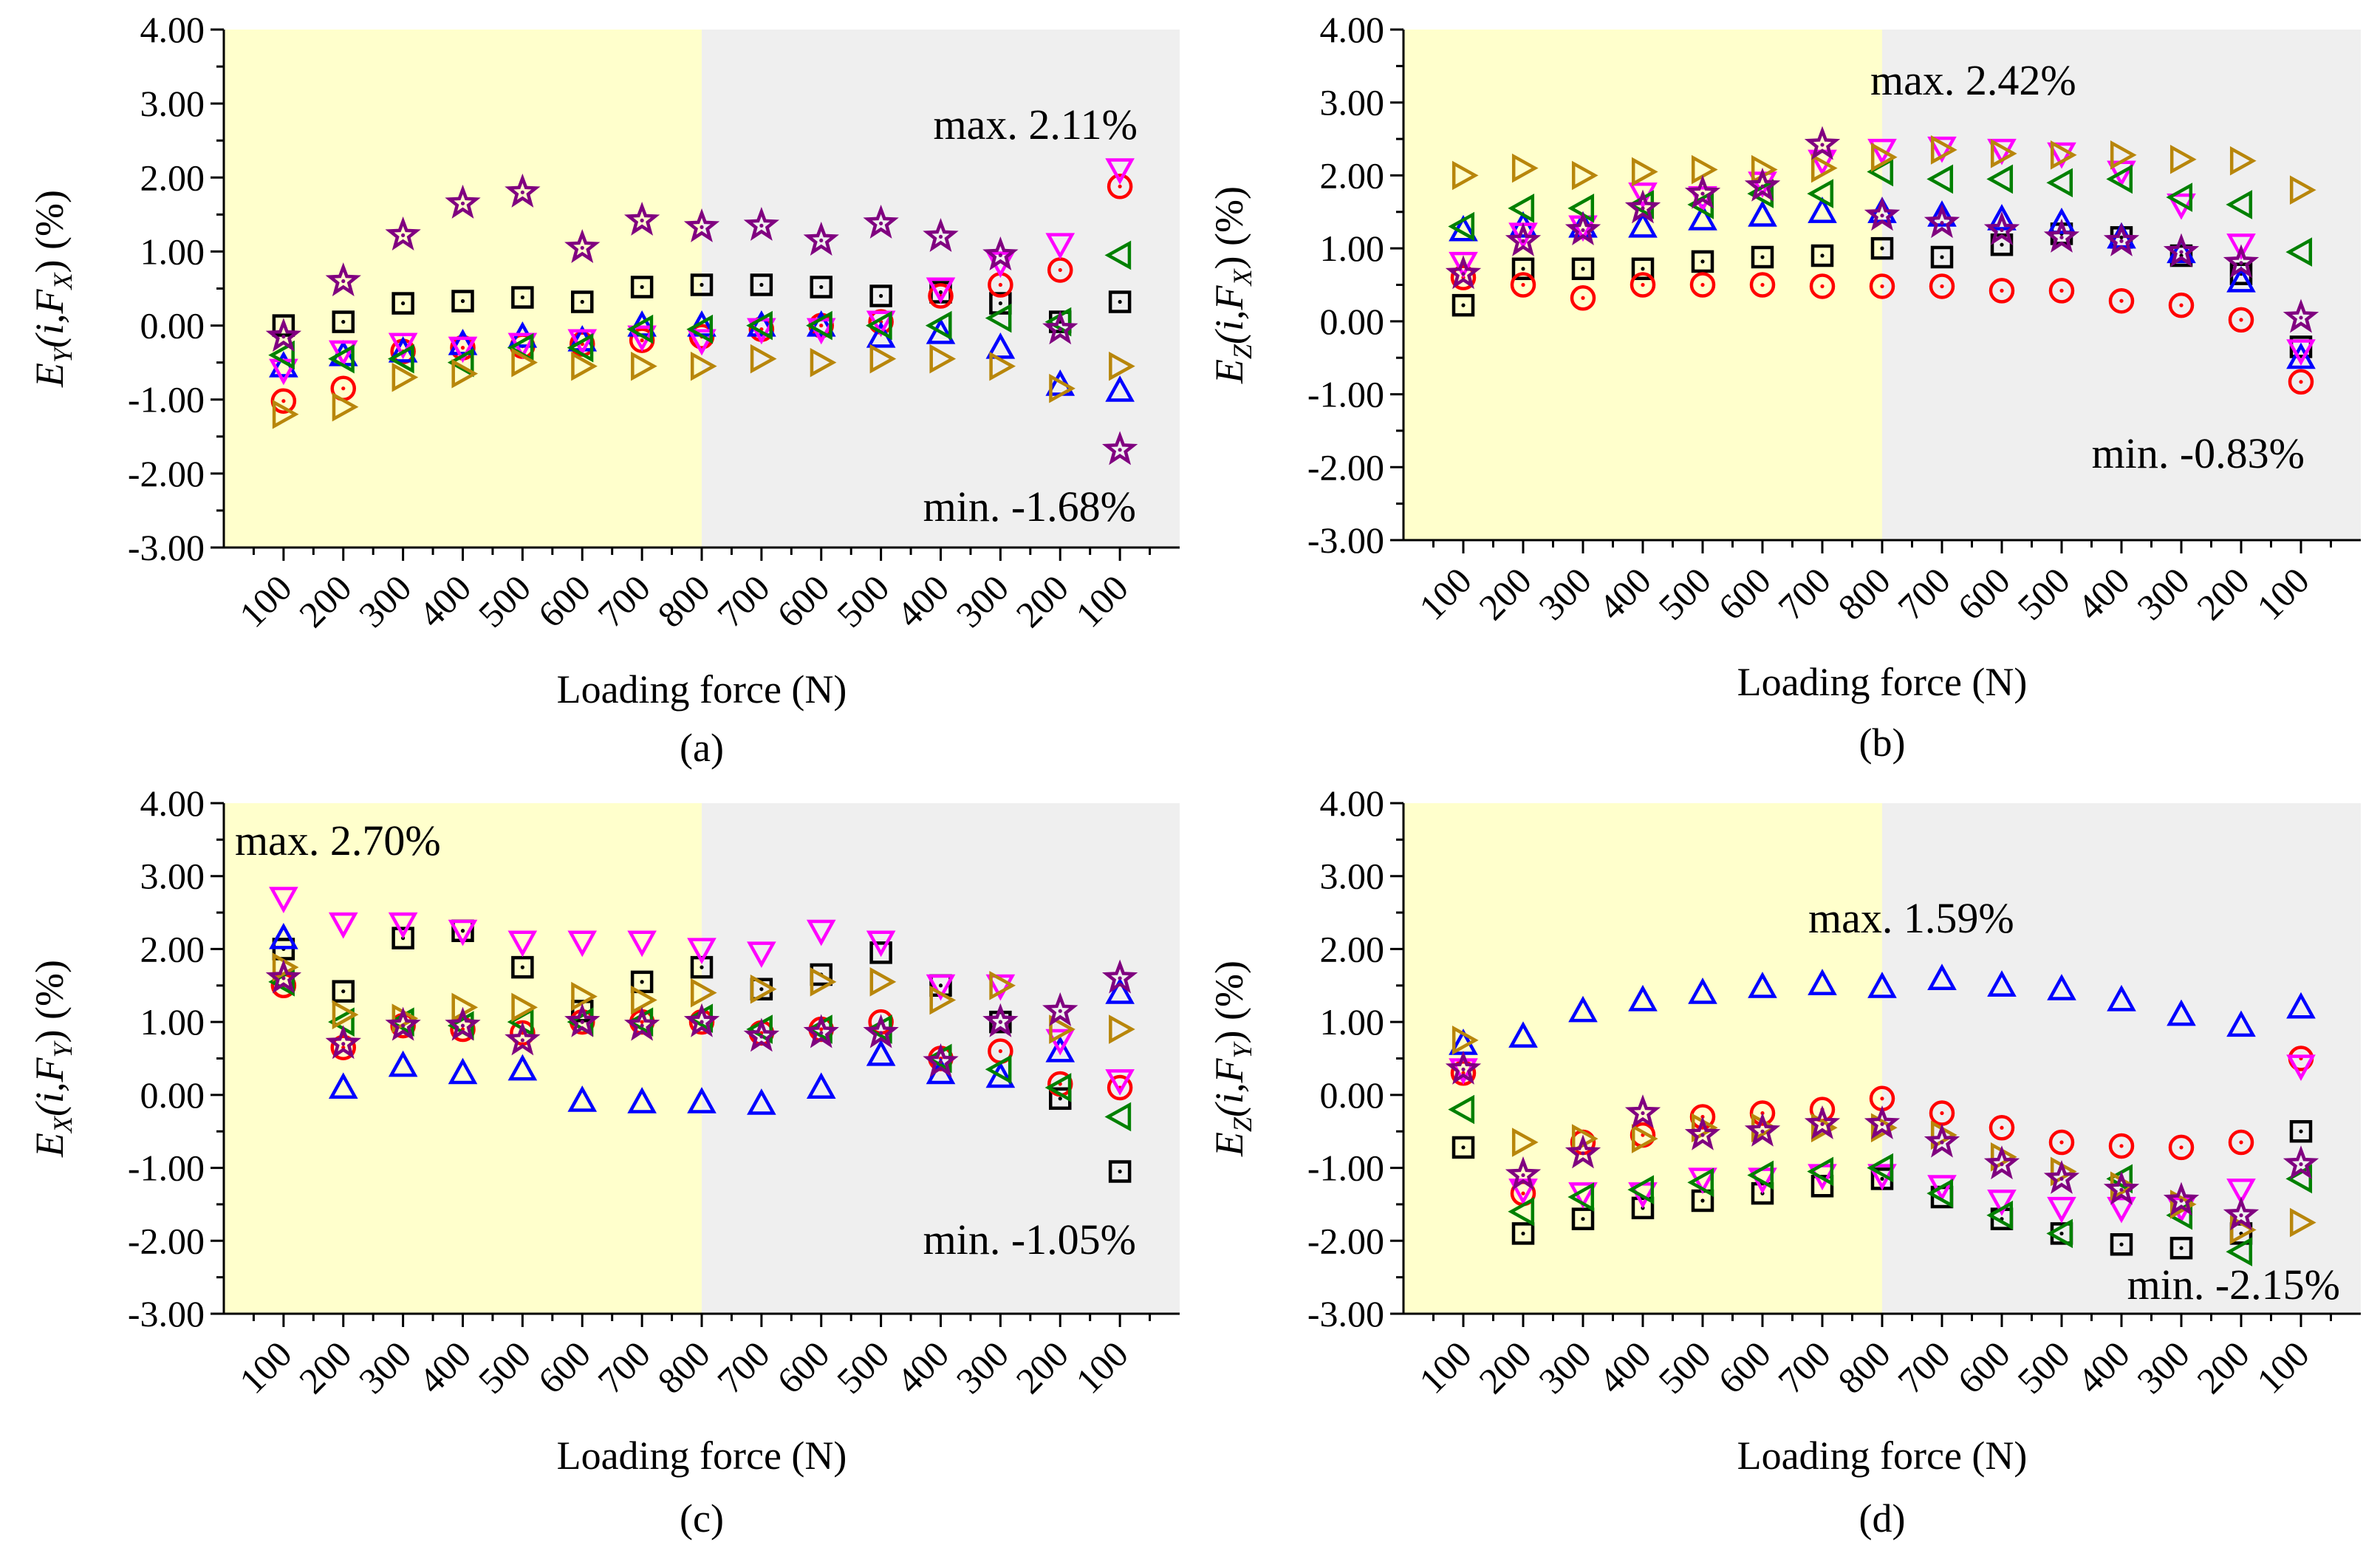 The width and height of the screenshot is (2380, 1545). What do you see at coordinates (1345, 394) in the screenshot?
I see `y-tick-label: -1.00` at bounding box center [1345, 394].